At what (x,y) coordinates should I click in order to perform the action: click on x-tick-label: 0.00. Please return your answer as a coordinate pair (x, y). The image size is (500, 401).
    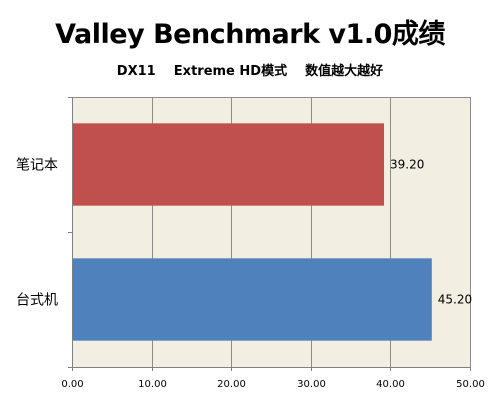
    Looking at the image, I should click on (72, 384).